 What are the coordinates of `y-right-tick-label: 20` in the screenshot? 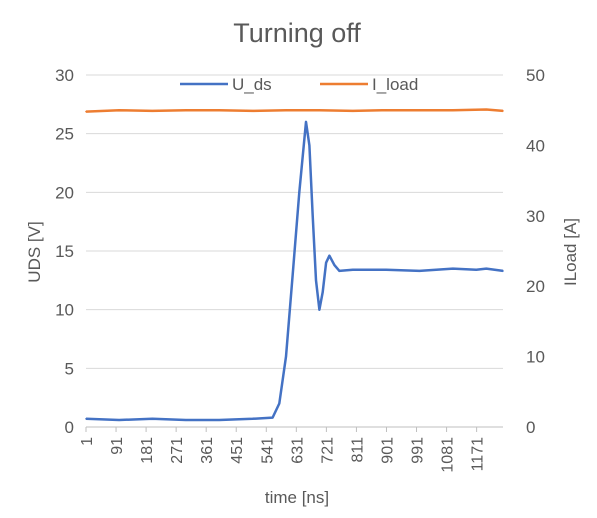 It's located at (535, 286).